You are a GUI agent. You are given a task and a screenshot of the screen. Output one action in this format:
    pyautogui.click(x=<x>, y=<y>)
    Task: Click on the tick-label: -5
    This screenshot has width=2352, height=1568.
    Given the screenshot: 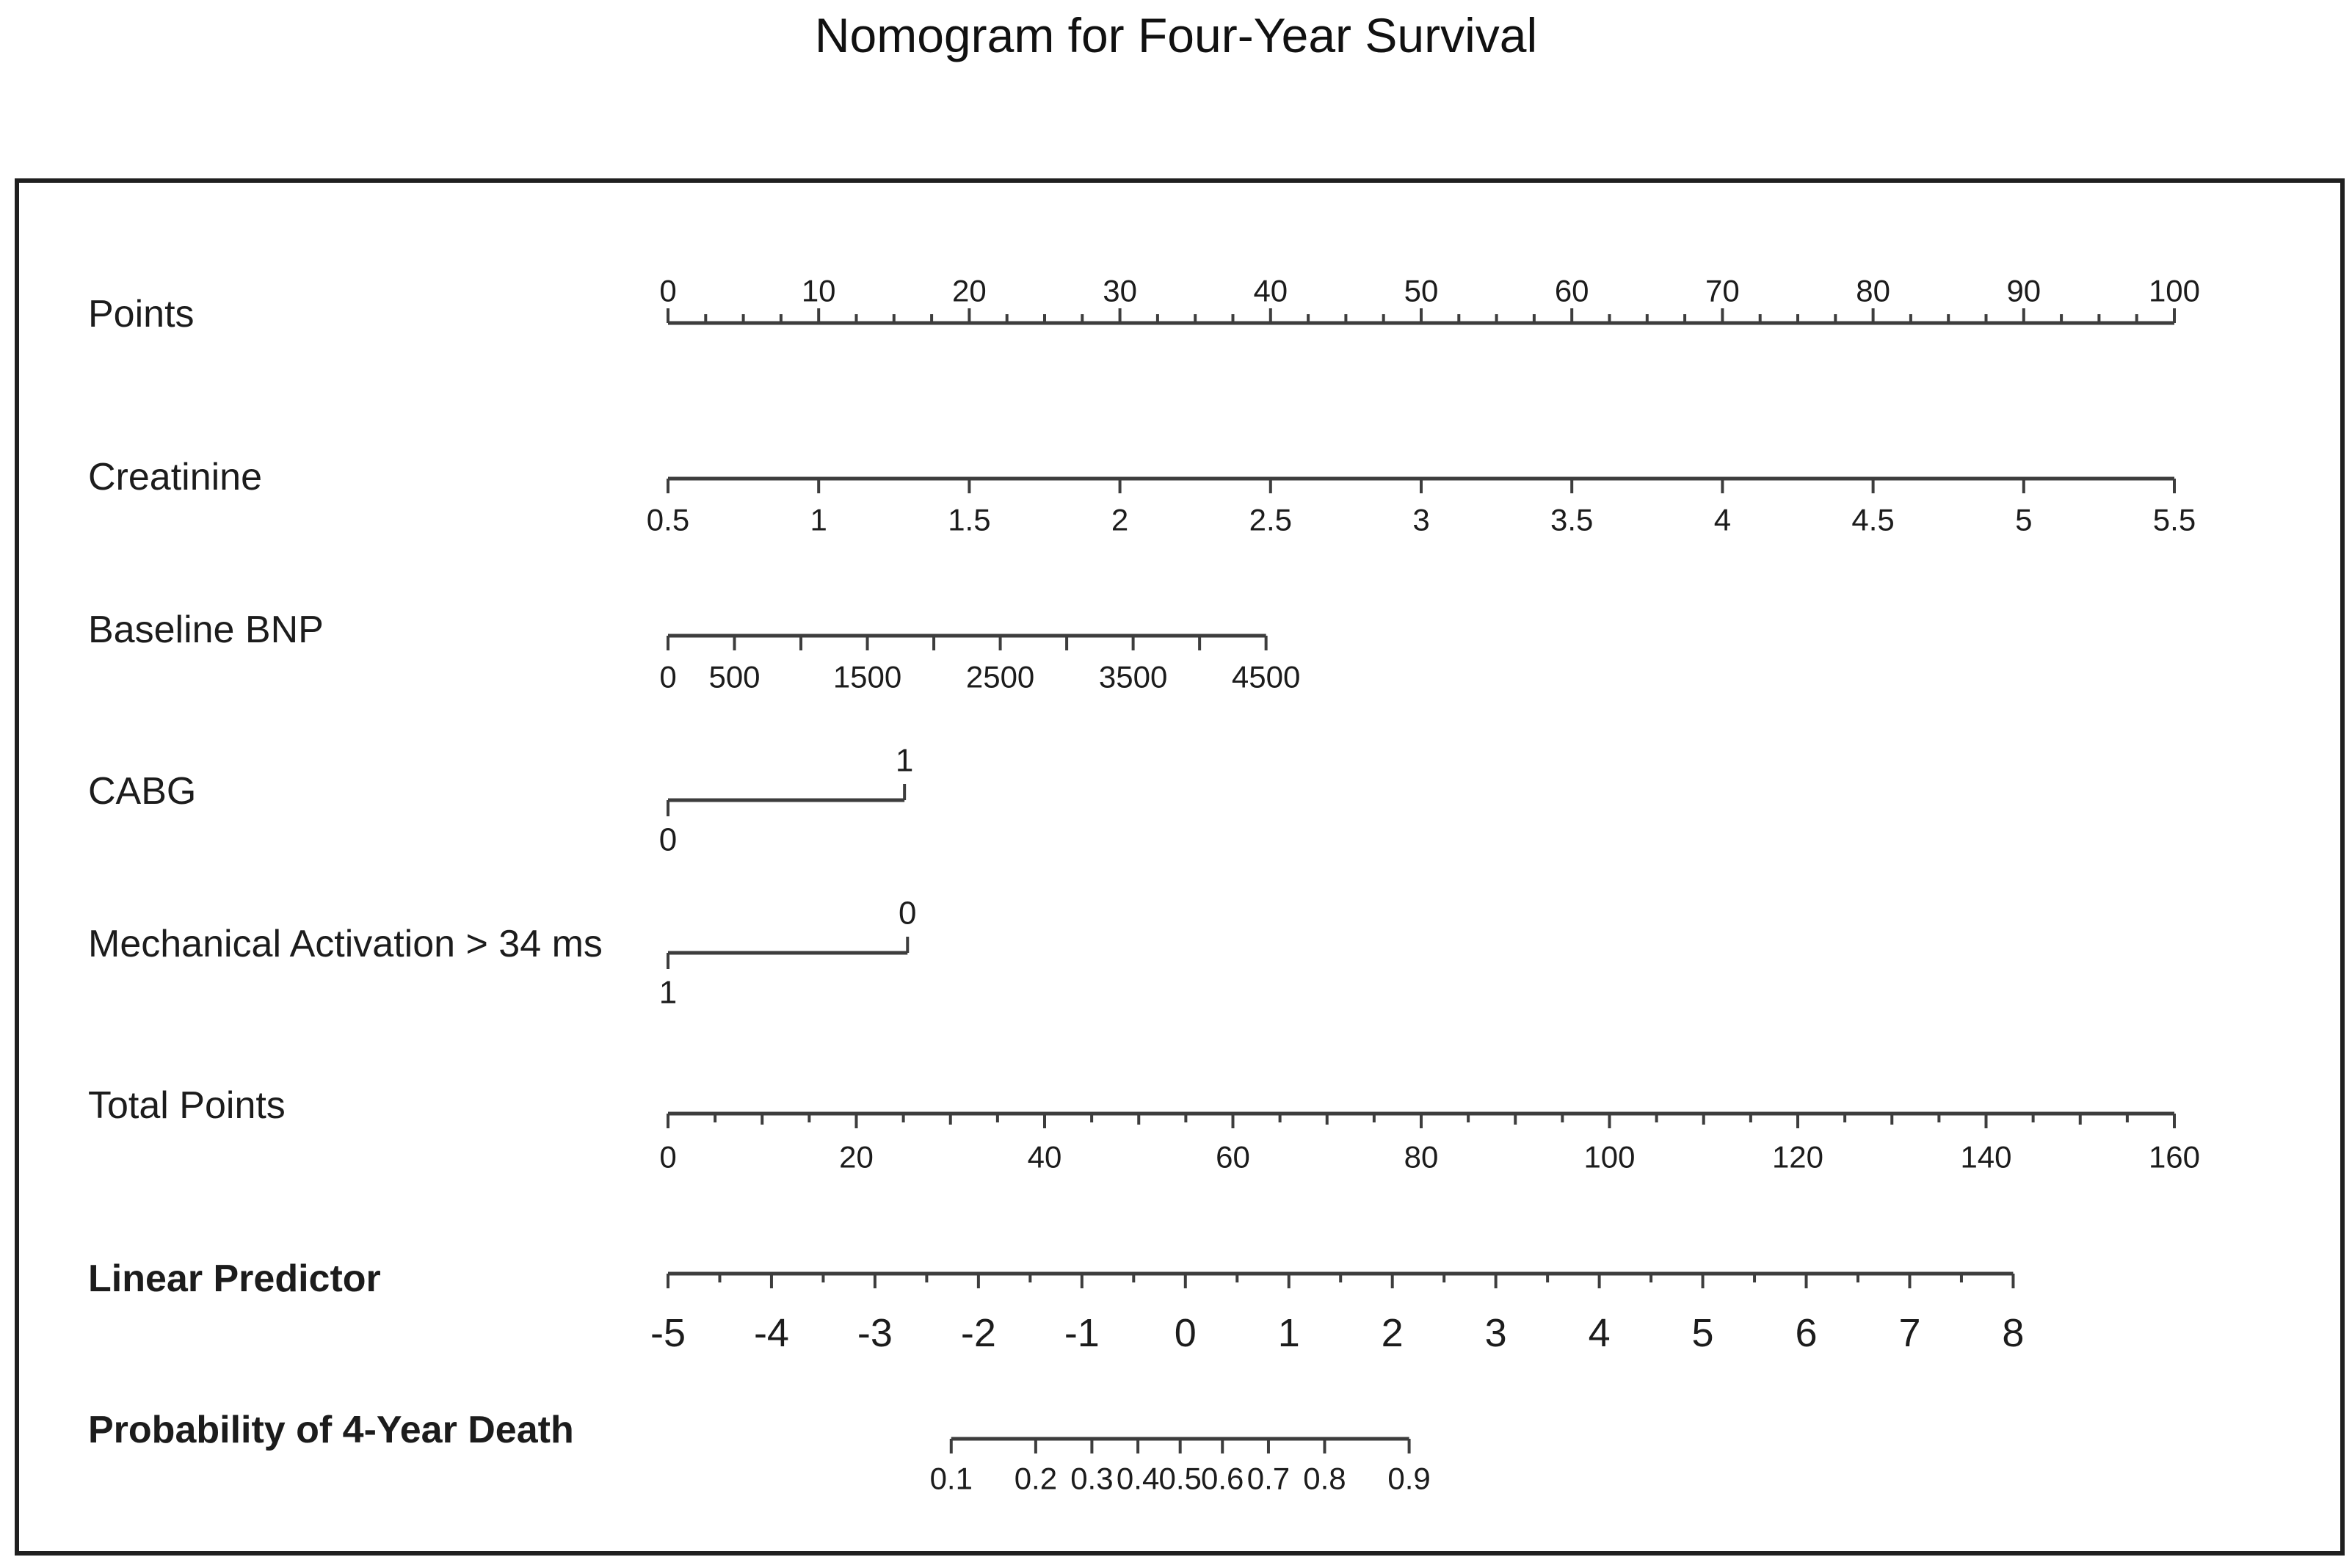 What is the action you would take?
    pyautogui.click(x=668, y=1333)
    